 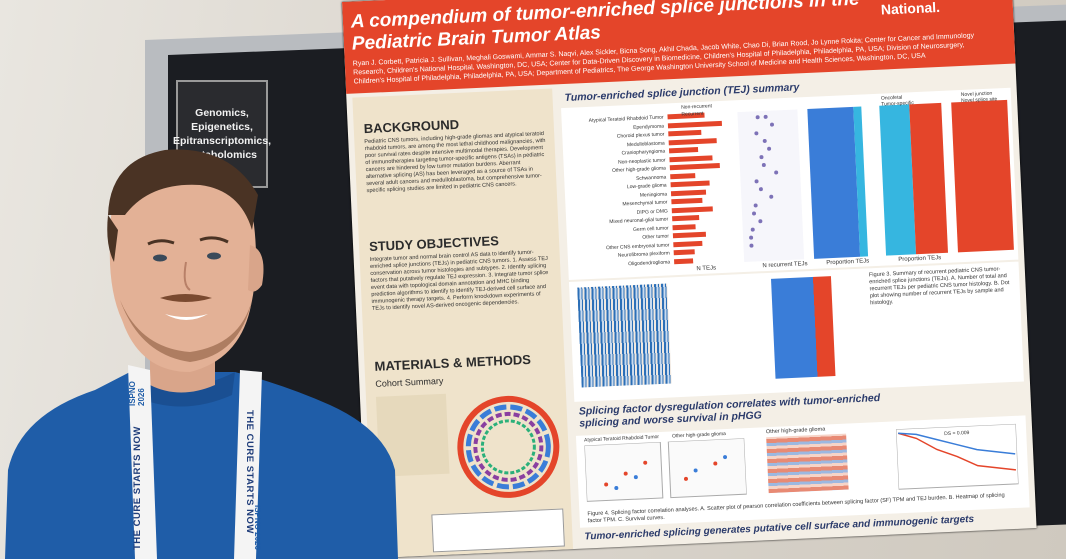 What do you see at coordinates (665, 470) in the screenshot?
I see `sf-scatter-plots` at bounding box center [665, 470].